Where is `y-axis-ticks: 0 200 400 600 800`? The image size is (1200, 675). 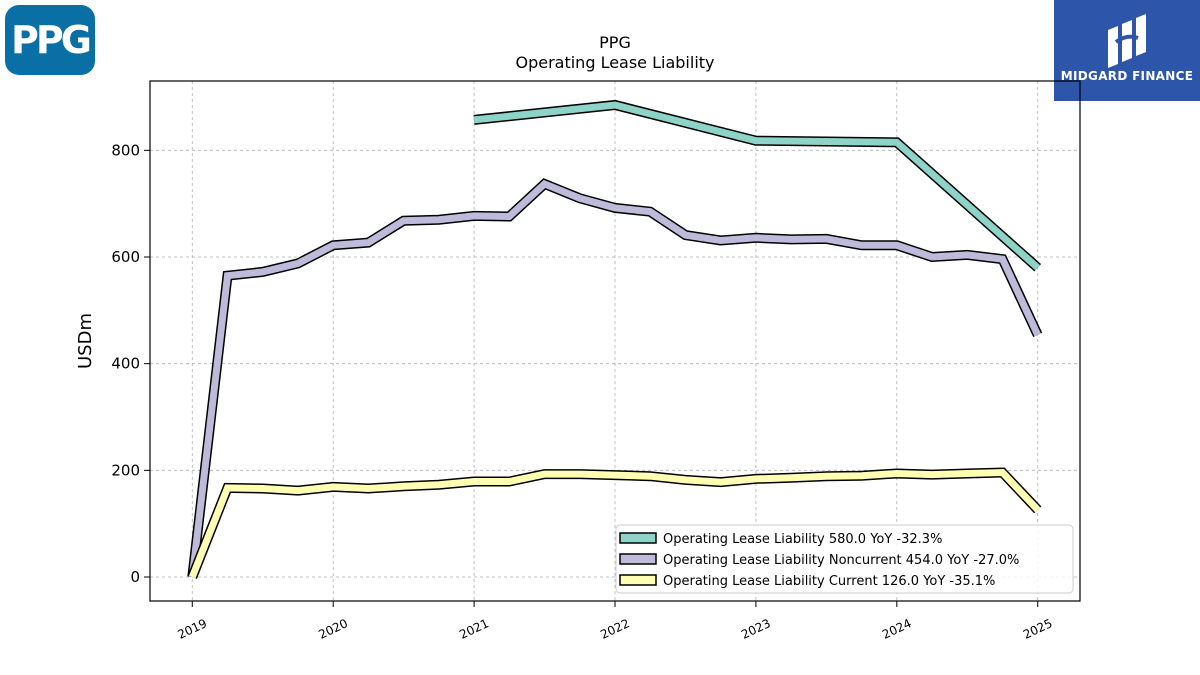 y-axis-ticks: 0 200 400 600 800 is located at coordinates (130, 363).